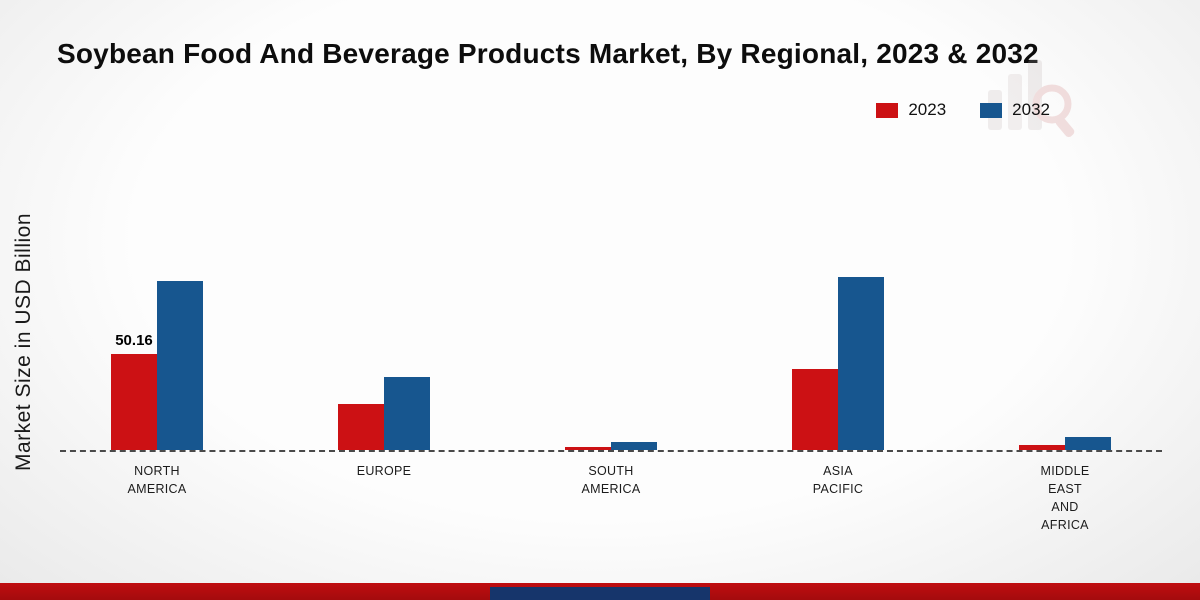  I want to click on watermark-logo, so click(1031, 99).